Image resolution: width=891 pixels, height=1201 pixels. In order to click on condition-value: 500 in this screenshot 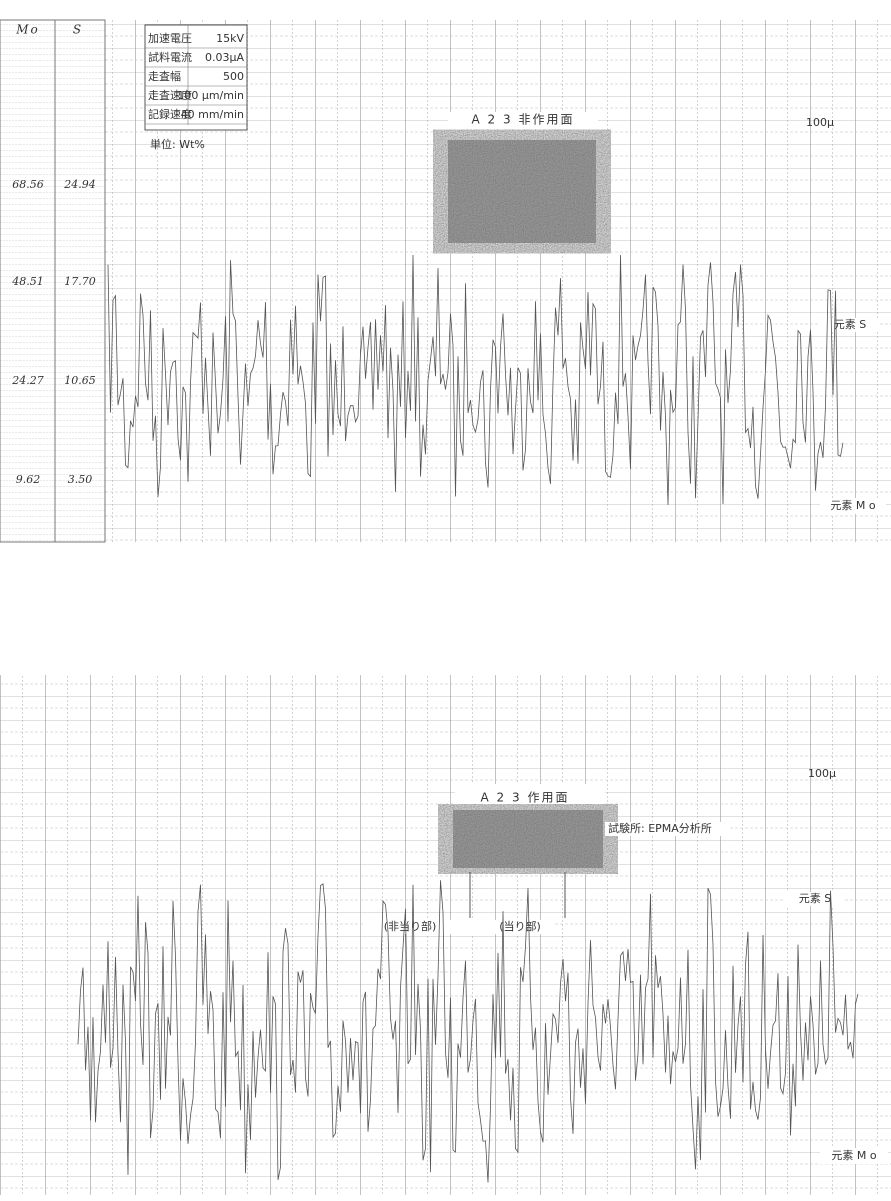, I will do `click(233, 76)`.